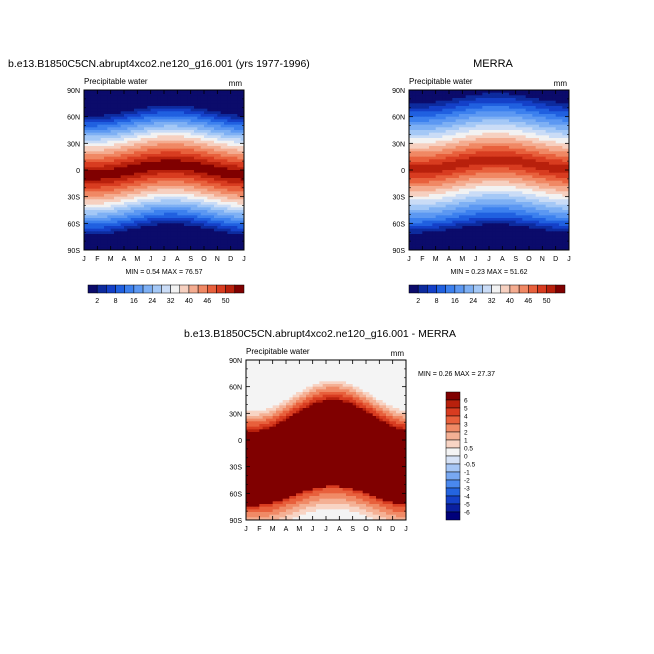  Describe the element at coordinates (74, 198) in the screenshot. I see `y-tick-label: 30S` at that location.